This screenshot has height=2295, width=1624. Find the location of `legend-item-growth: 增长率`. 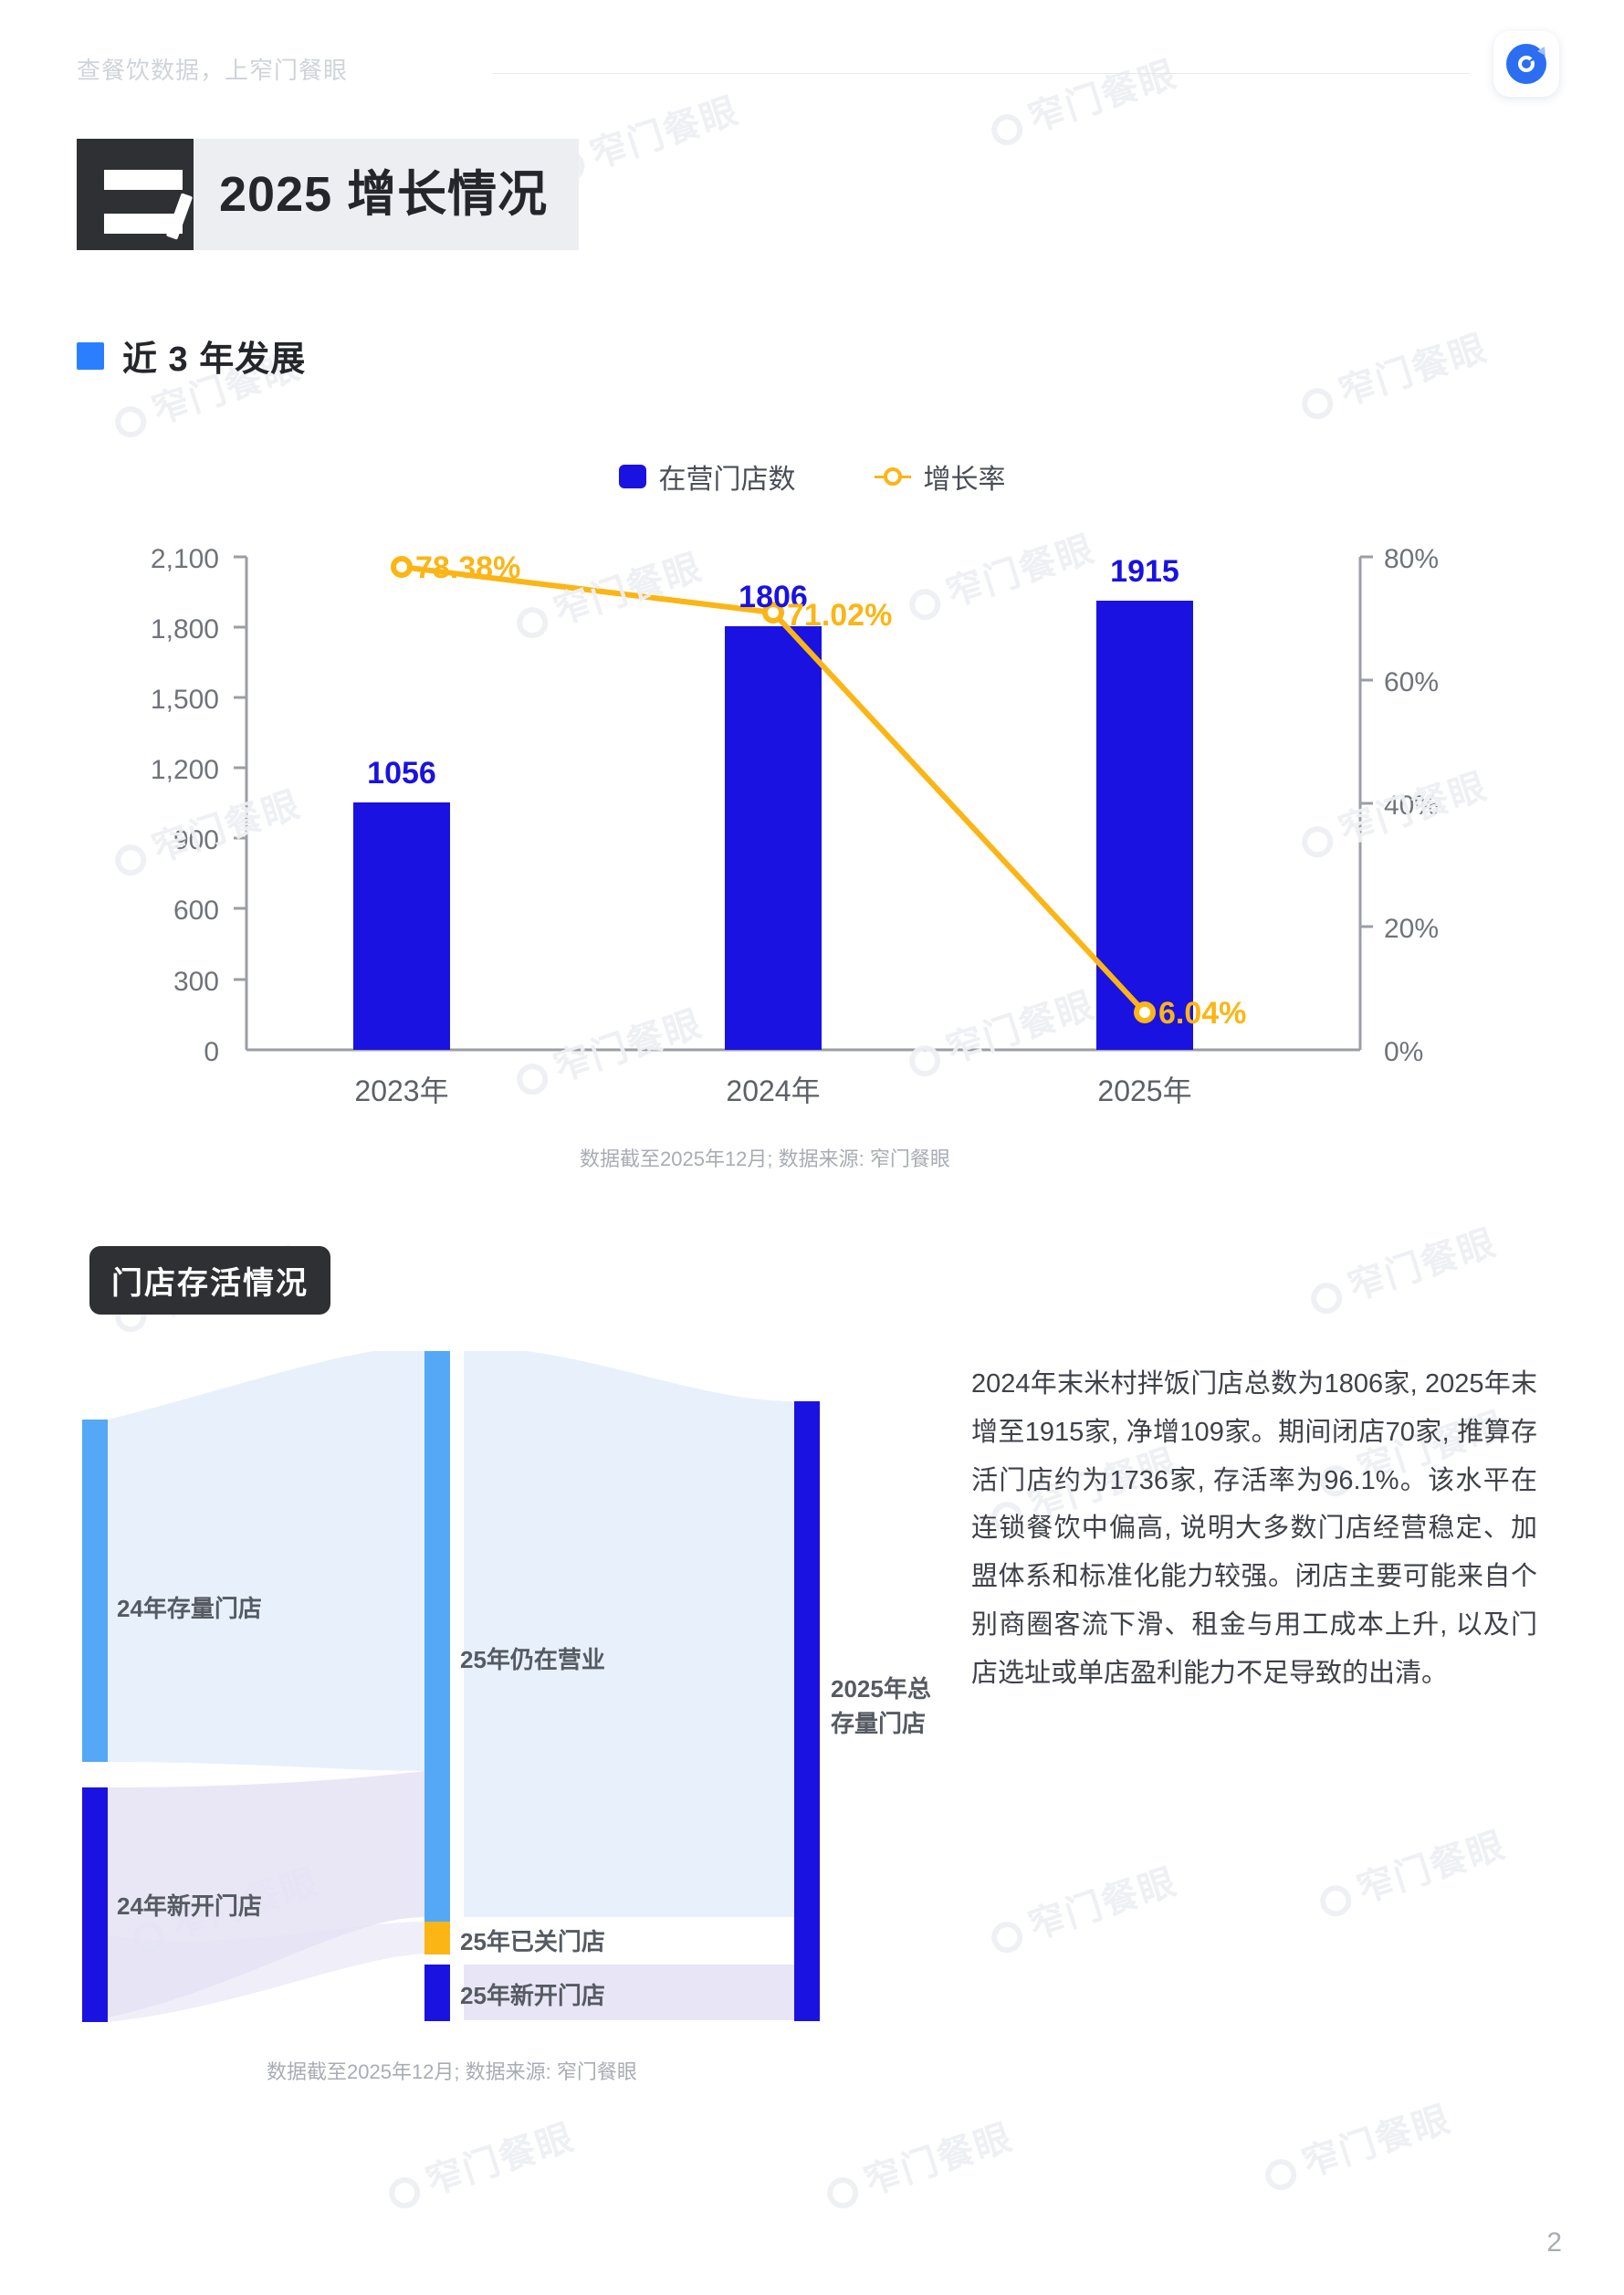

legend-item-growth: 增长率 is located at coordinates (940, 477).